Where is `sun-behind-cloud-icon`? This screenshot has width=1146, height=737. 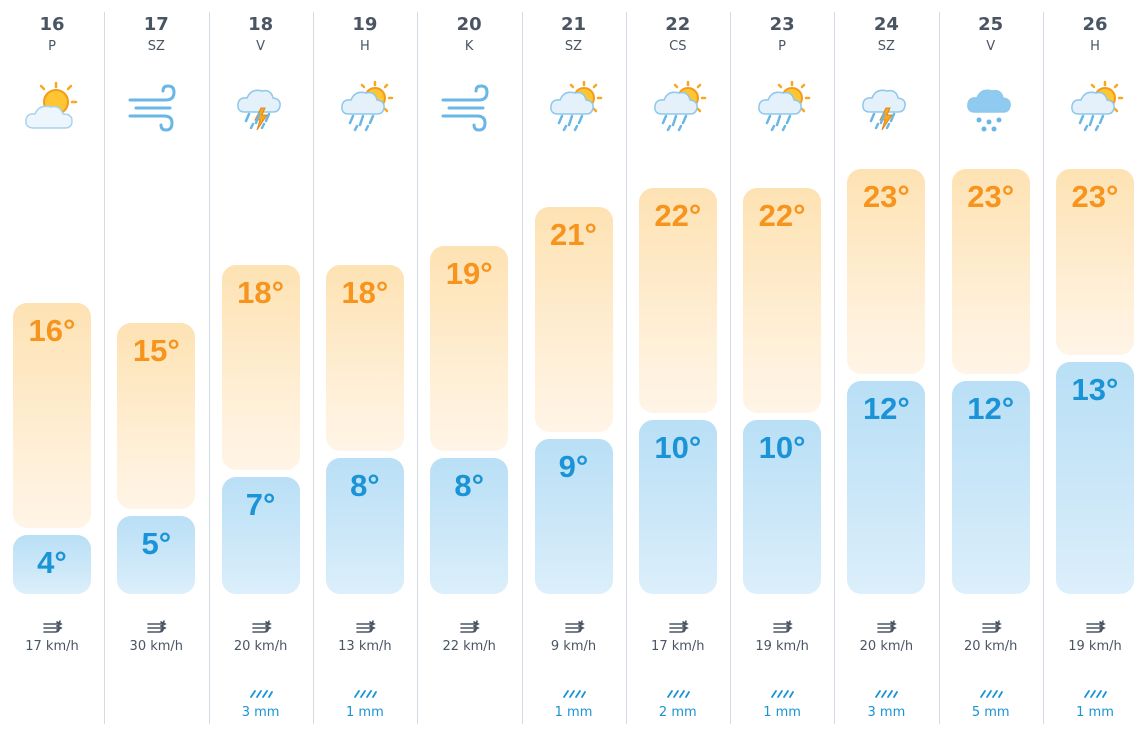
sun-behind-cloud-icon is located at coordinates (52, 108).